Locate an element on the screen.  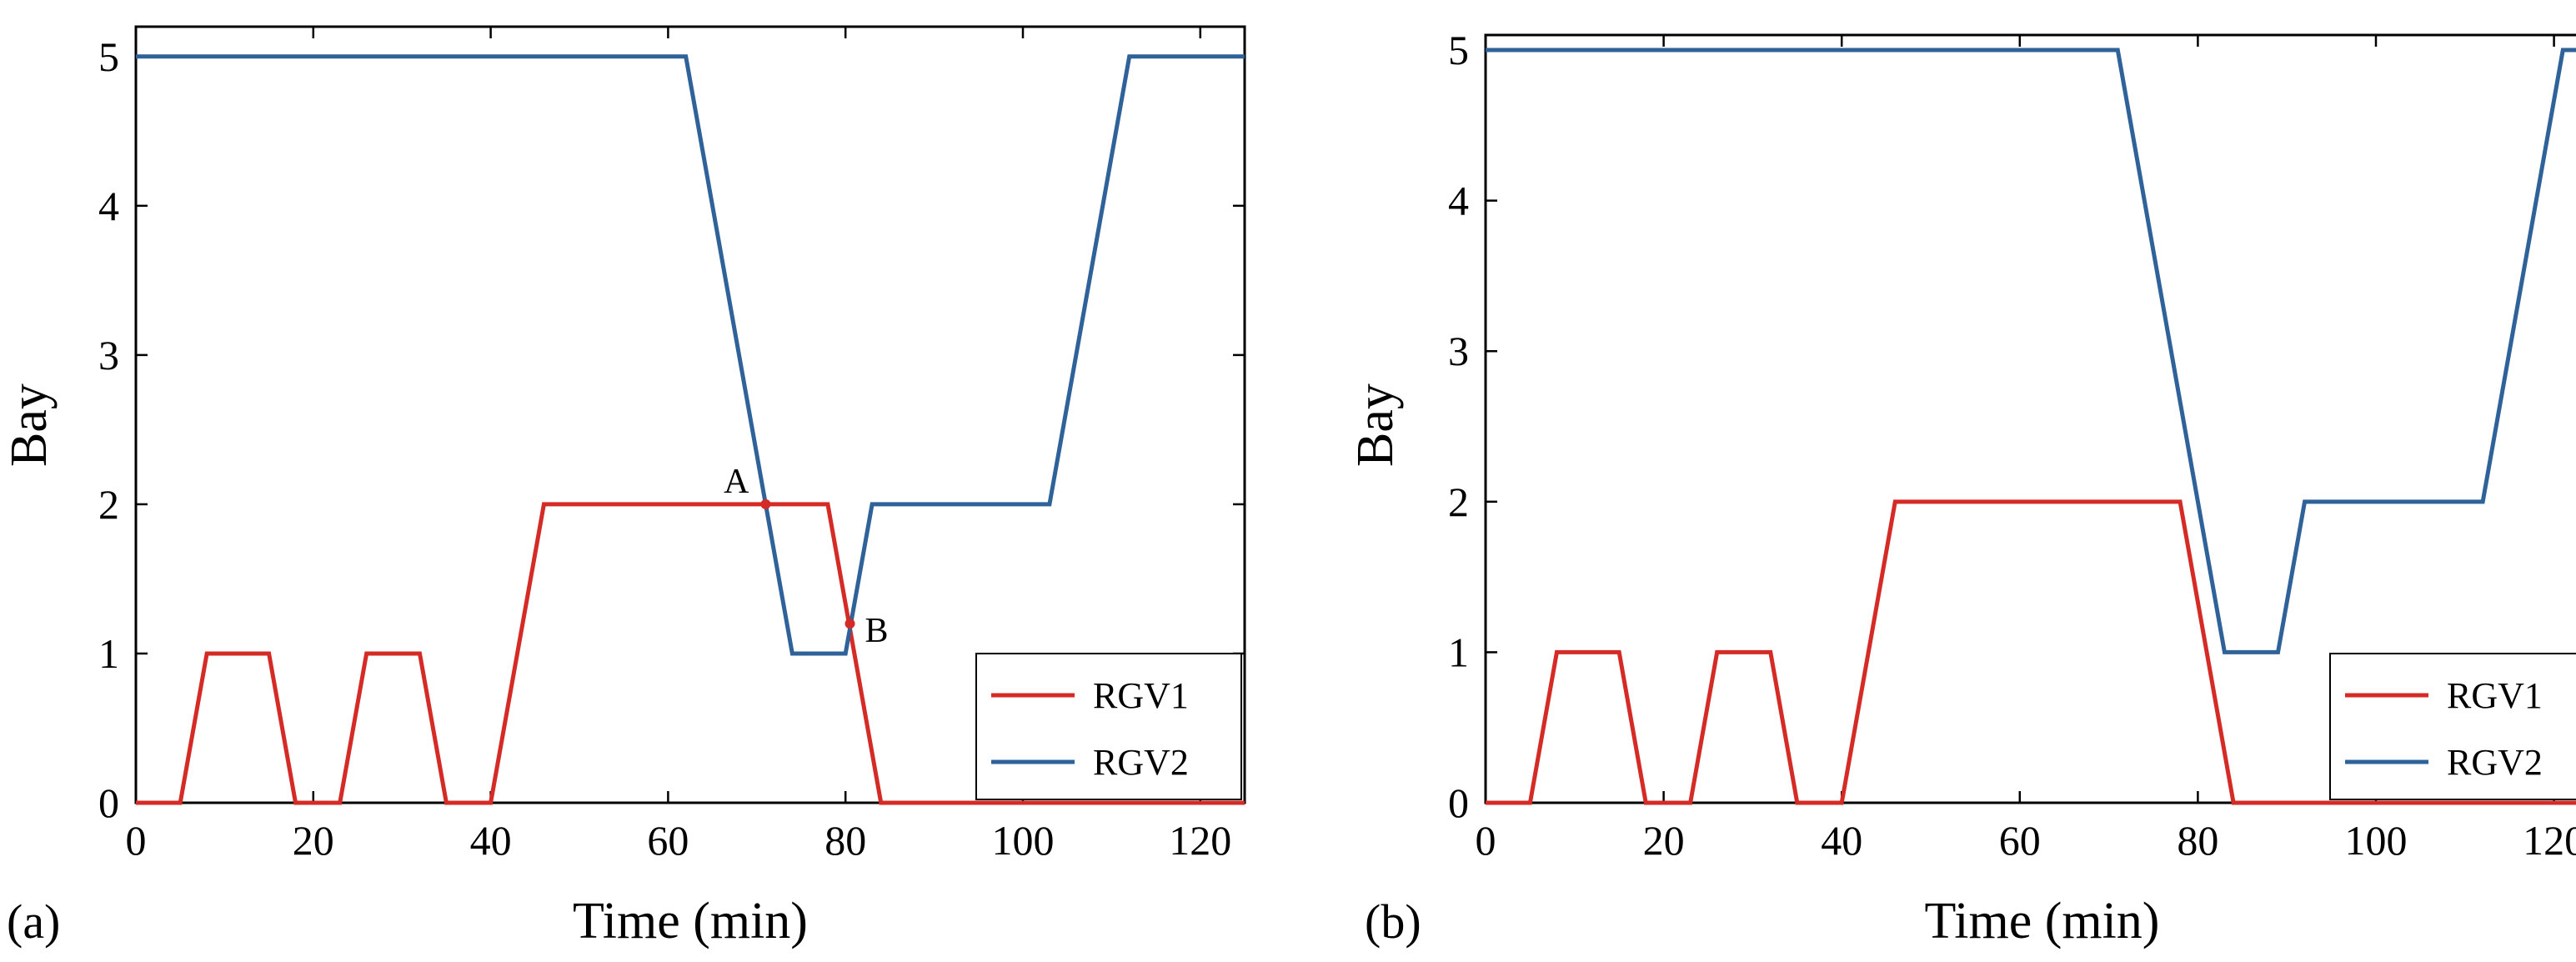
annotation-point-b is located at coordinates (849, 624).